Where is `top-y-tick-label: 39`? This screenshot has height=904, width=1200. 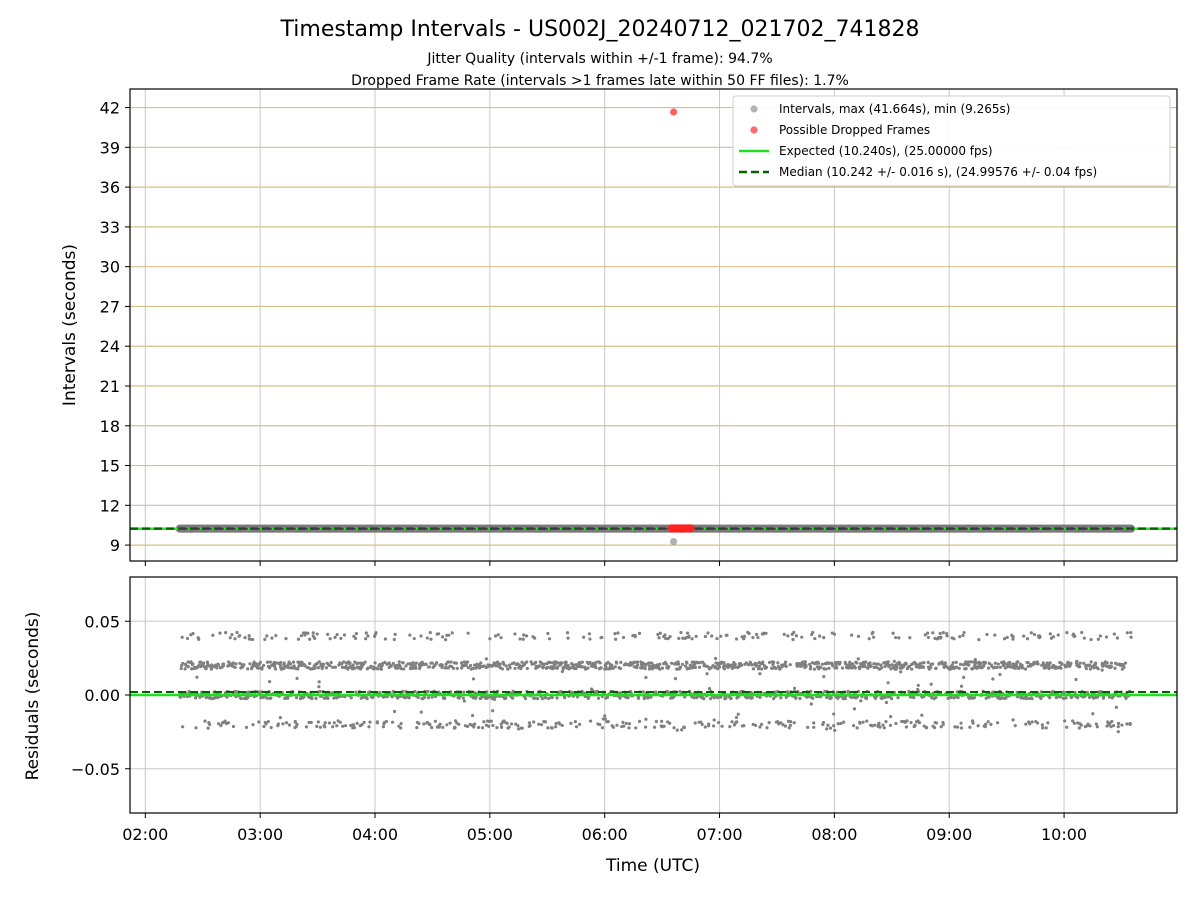
top-y-tick-label: 39 is located at coordinates (110, 147).